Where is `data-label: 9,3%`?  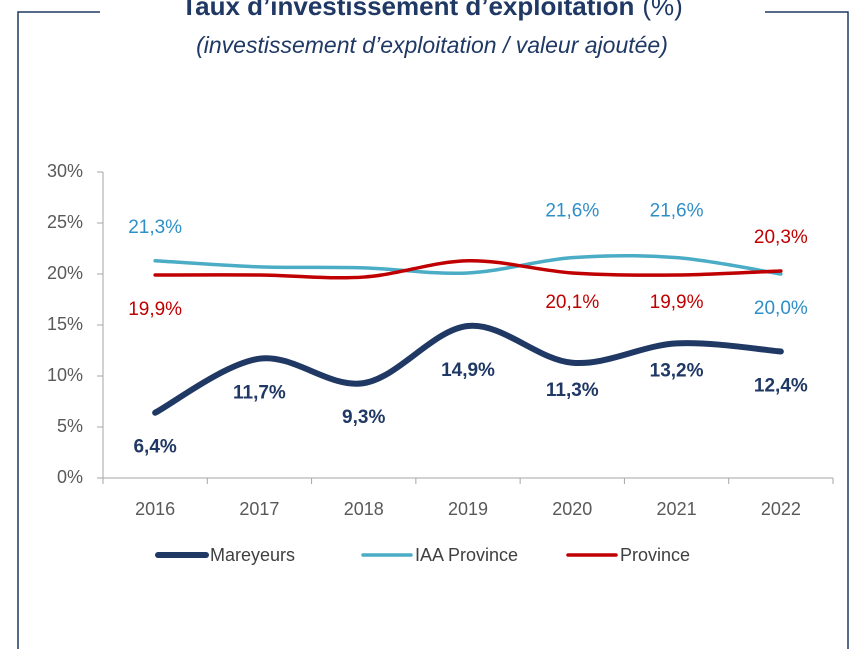 data-label: 9,3% is located at coordinates (363, 417).